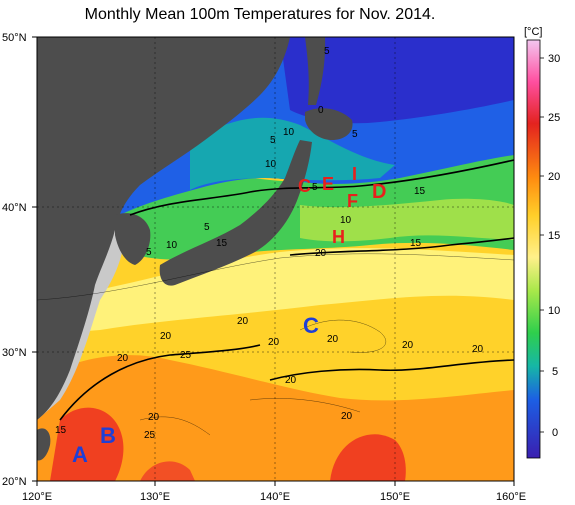  I want to click on hot-patch-b, so click(368, 457).